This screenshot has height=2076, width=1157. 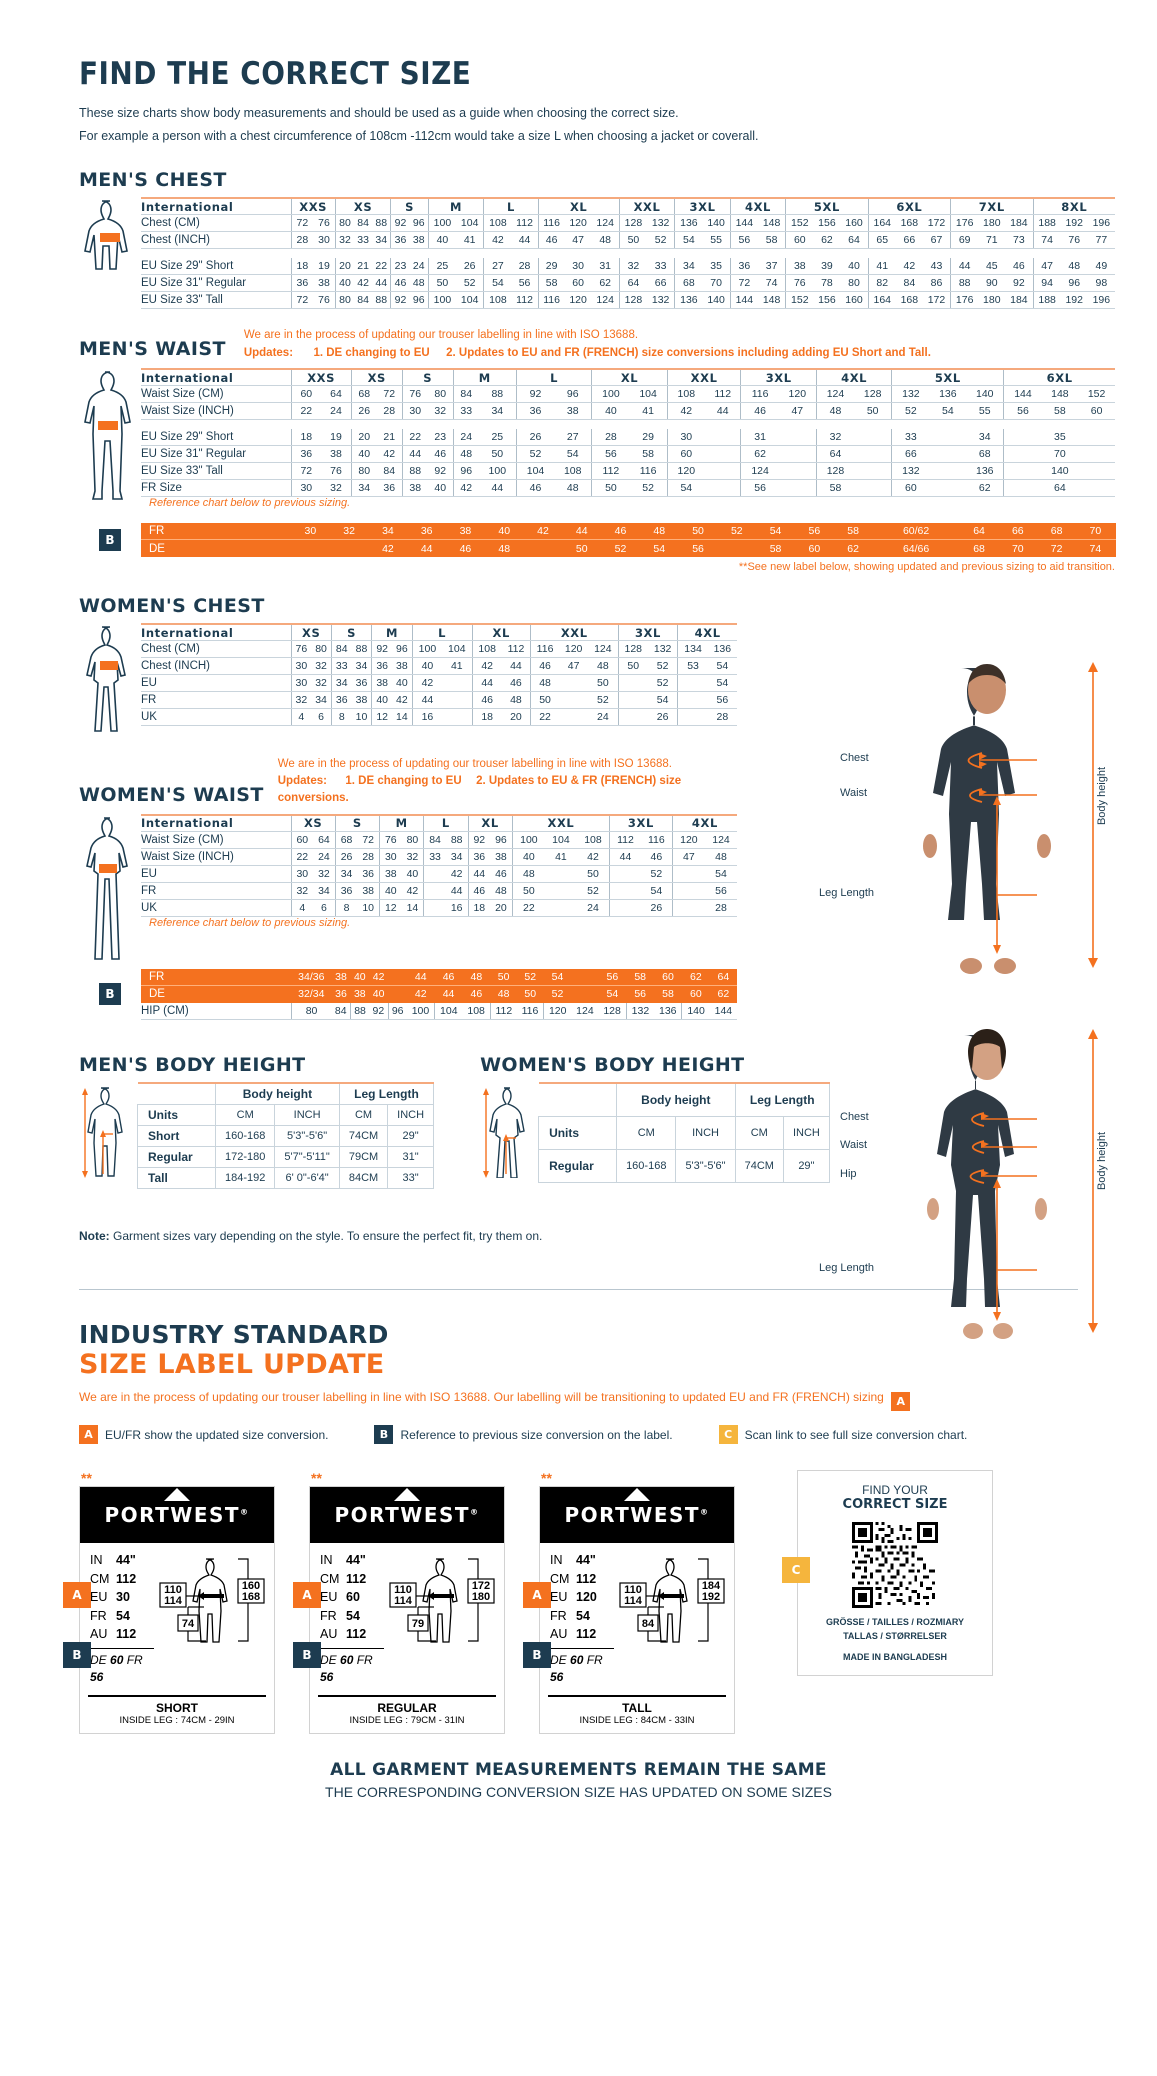 I want to click on svg-text: 110, so click(x=173, y=1590).